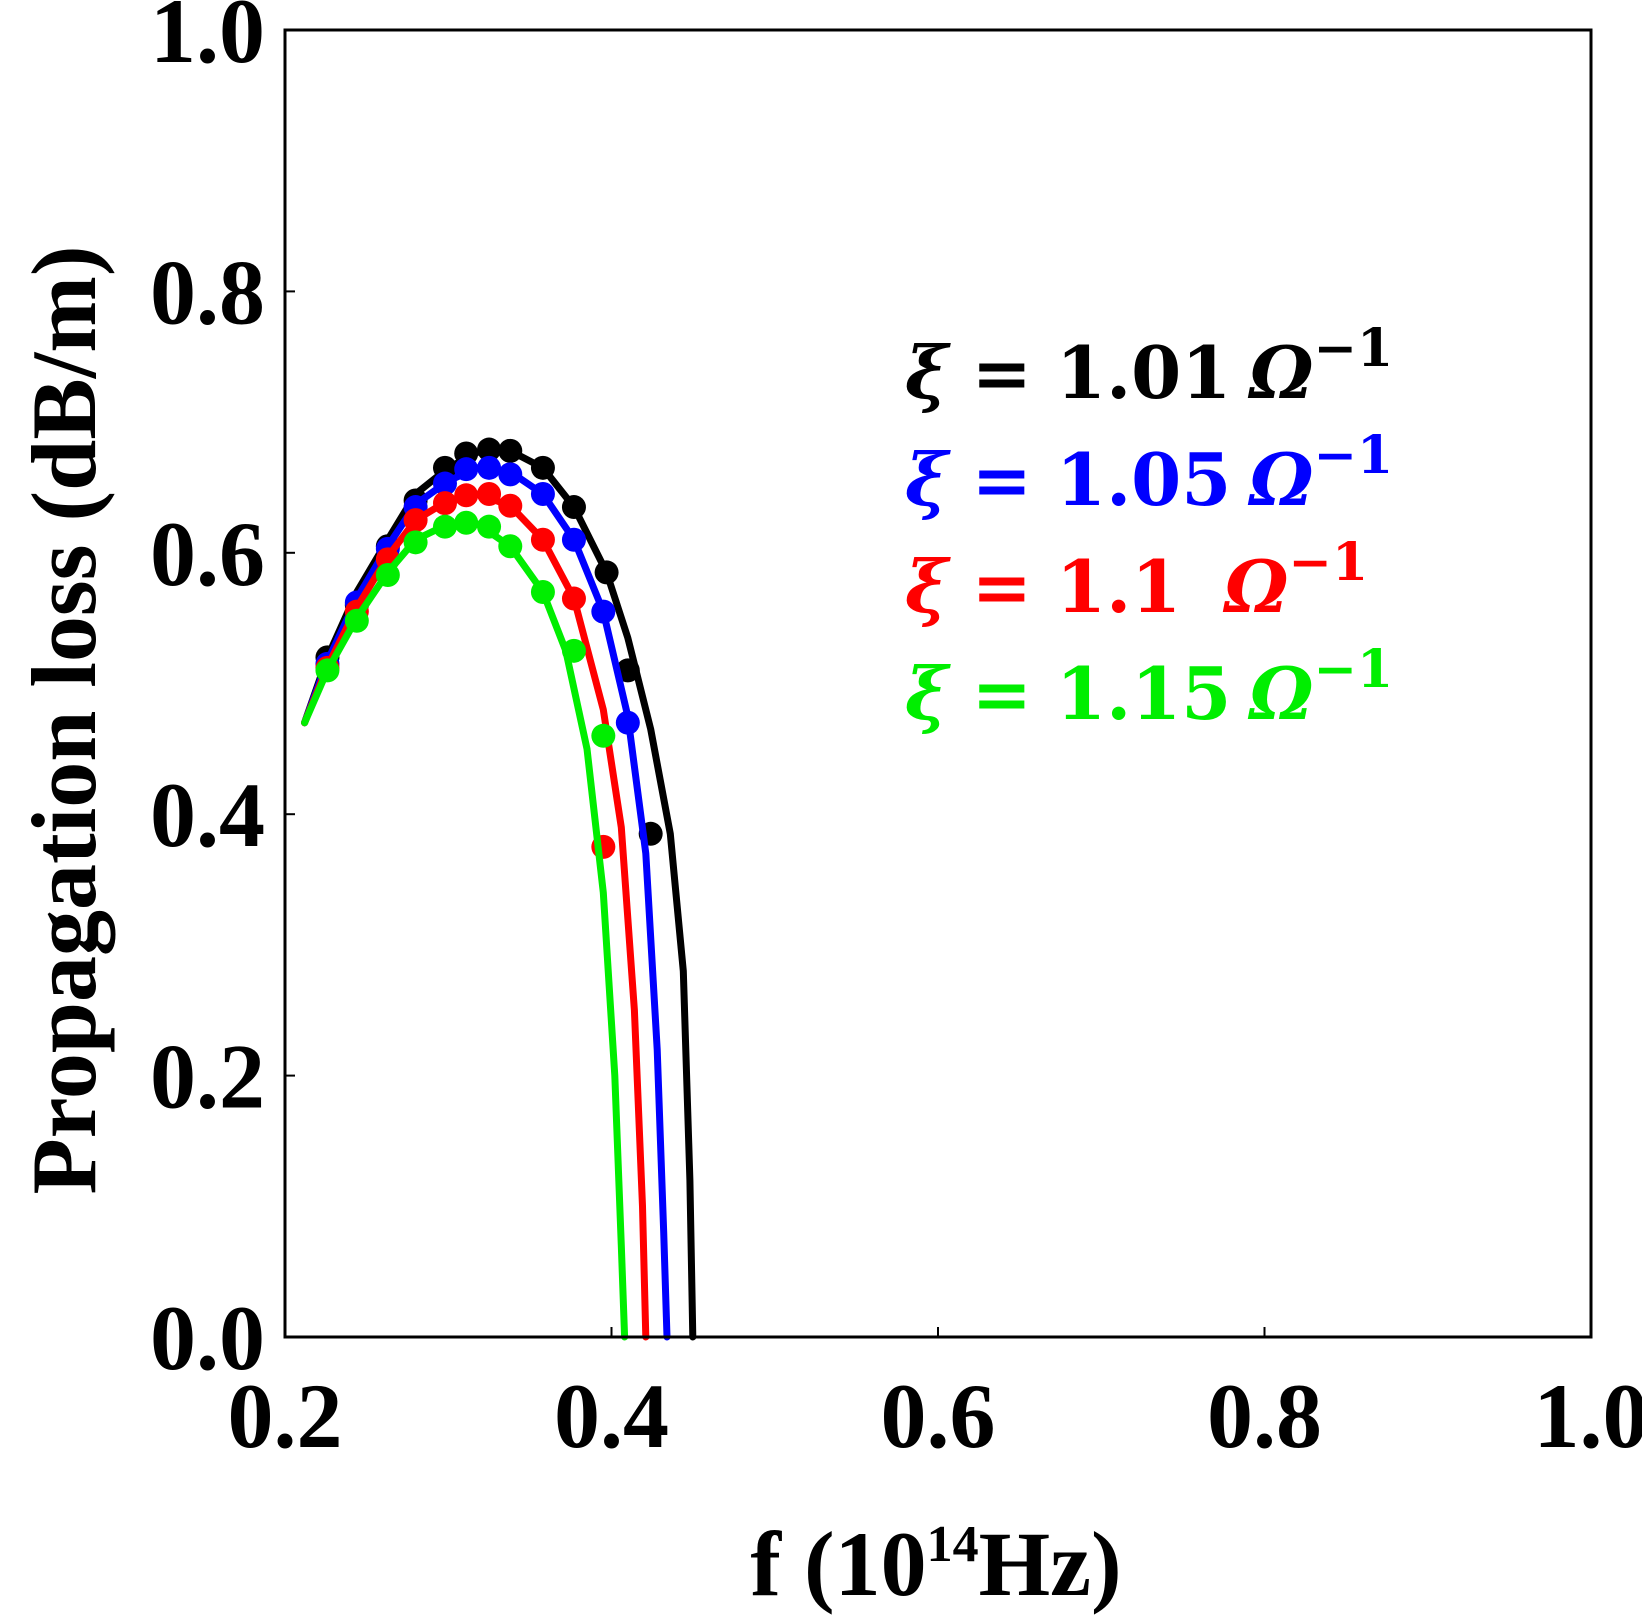 The height and width of the screenshot is (1619, 1642). I want to click on legend-entry: ξ = 1.01 Ω−1, so click(1149, 366).